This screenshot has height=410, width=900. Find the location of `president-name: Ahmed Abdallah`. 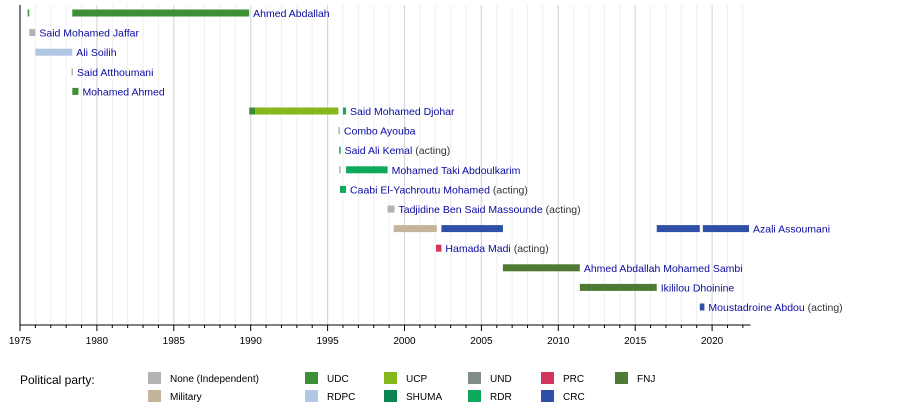

president-name: Ahmed Abdallah is located at coordinates (291, 14).